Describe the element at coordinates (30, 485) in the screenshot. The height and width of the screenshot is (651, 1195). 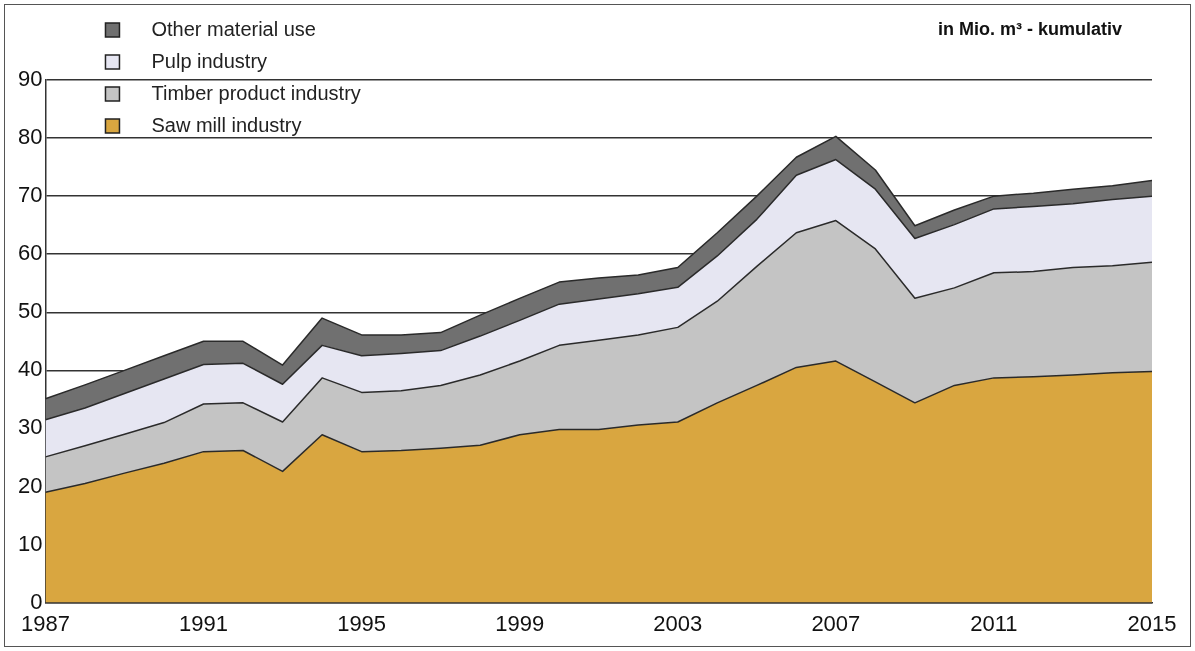
I see `y-tick-label: 20` at that location.